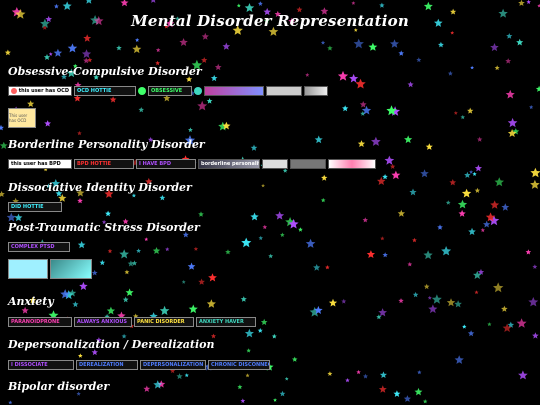 The height and width of the screenshot is (405, 540). I want to click on stamp-ocd-metal, so click(316, 91).